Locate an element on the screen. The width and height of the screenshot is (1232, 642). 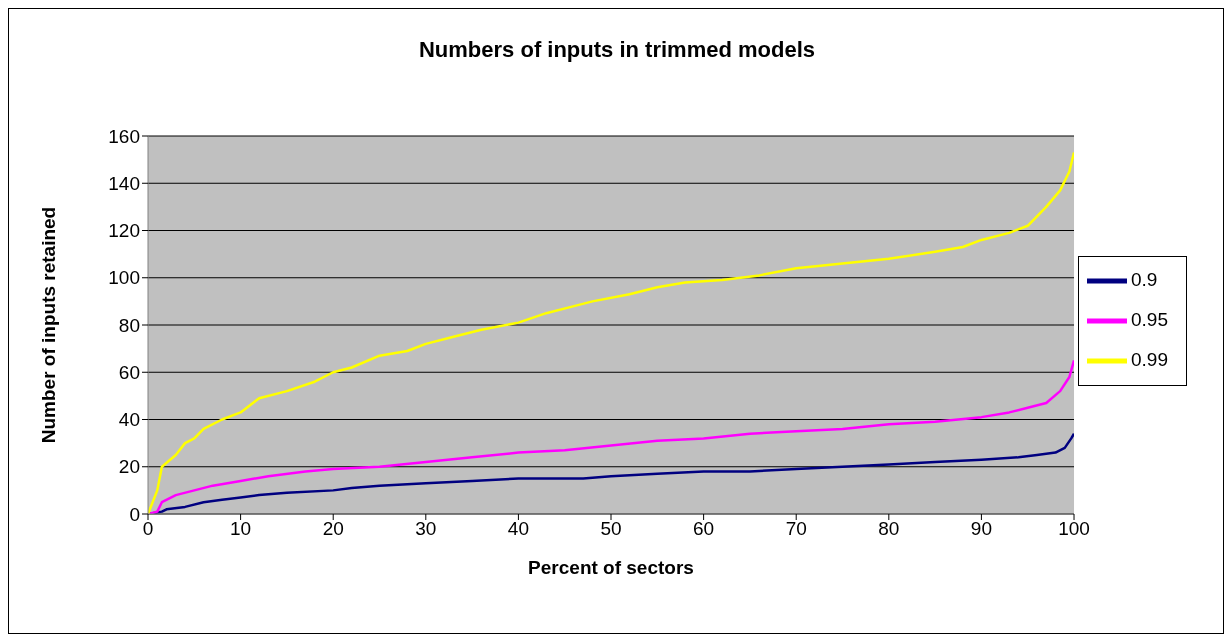
y-tick-label: 60 is located at coordinates (129, 372).